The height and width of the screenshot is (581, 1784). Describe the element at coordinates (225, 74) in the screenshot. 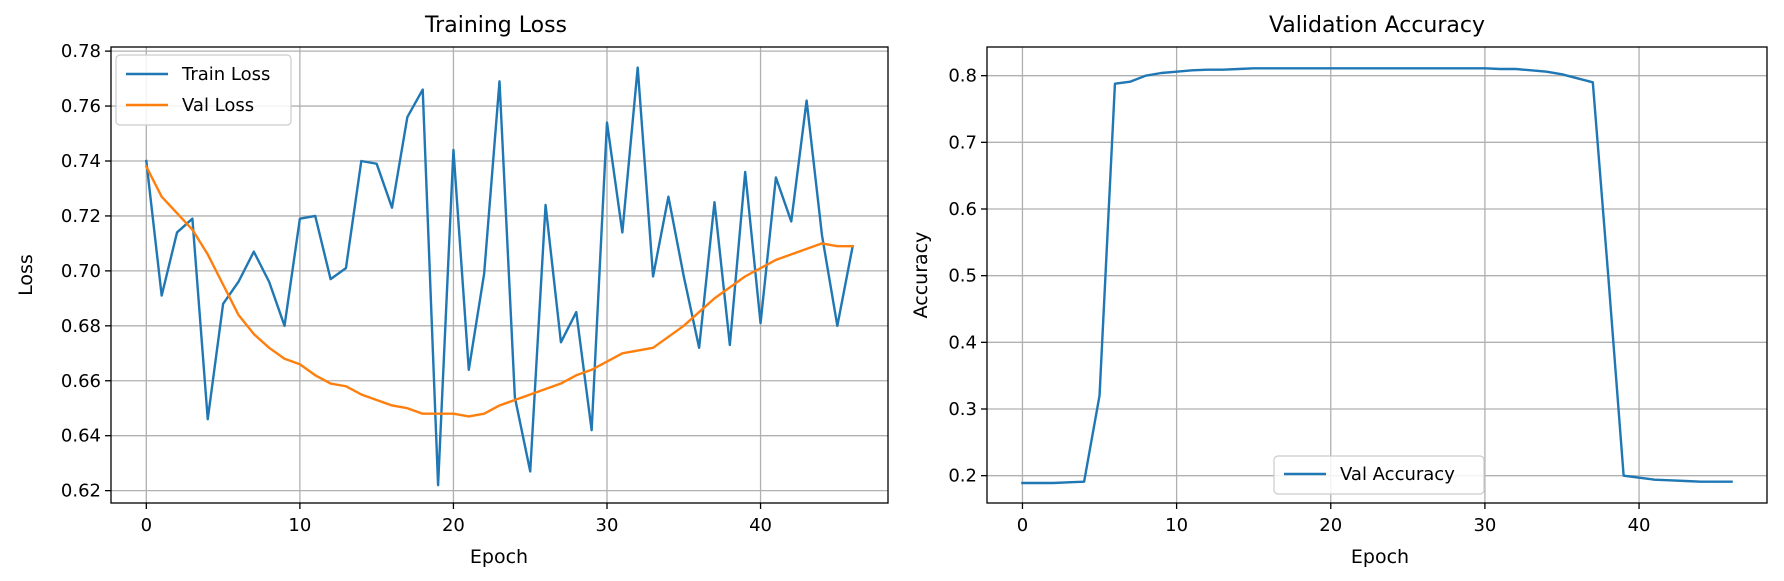

I see `legend-label-train-loss: Train Loss` at that location.